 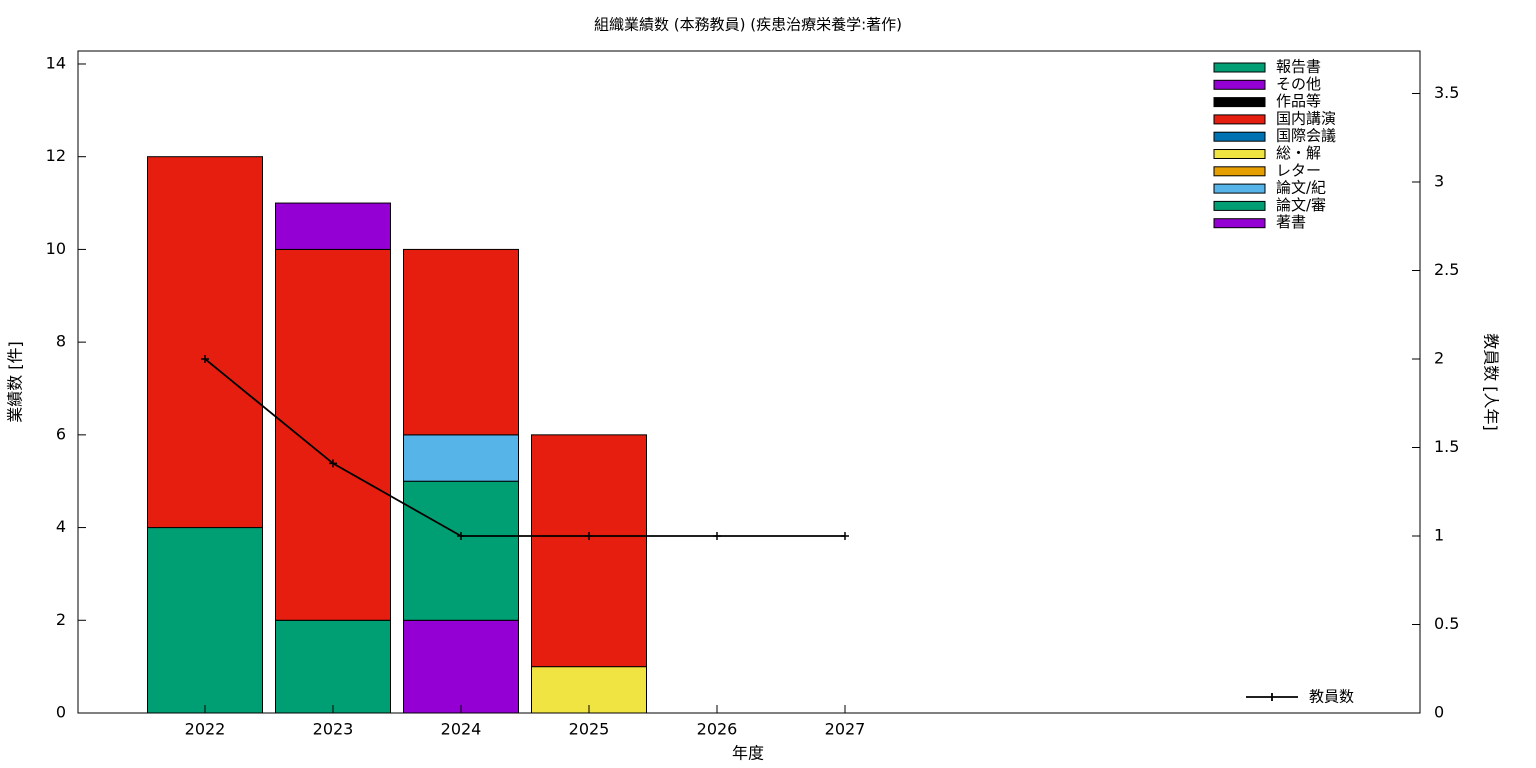 What do you see at coordinates (1446, 269) in the screenshot?
I see `y2-tick-label: 2.5` at bounding box center [1446, 269].